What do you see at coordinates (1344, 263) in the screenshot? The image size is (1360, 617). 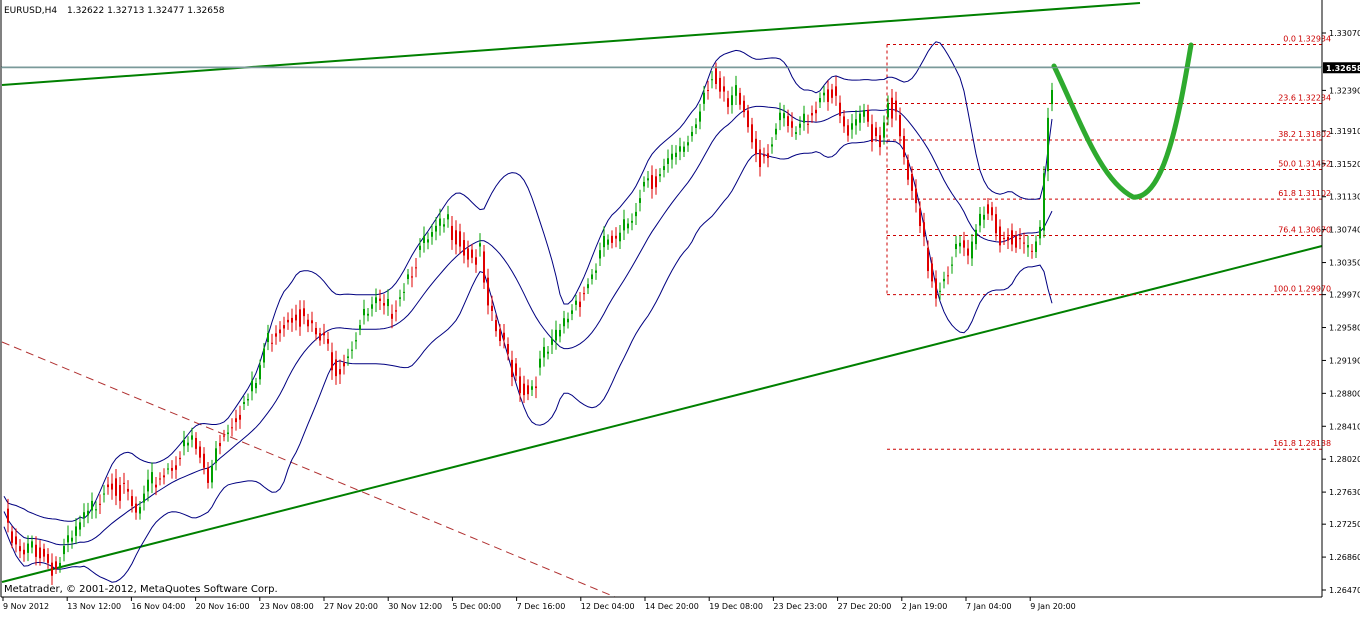 I see `y-tick-label: 1.30350` at bounding box center [1344, 263].